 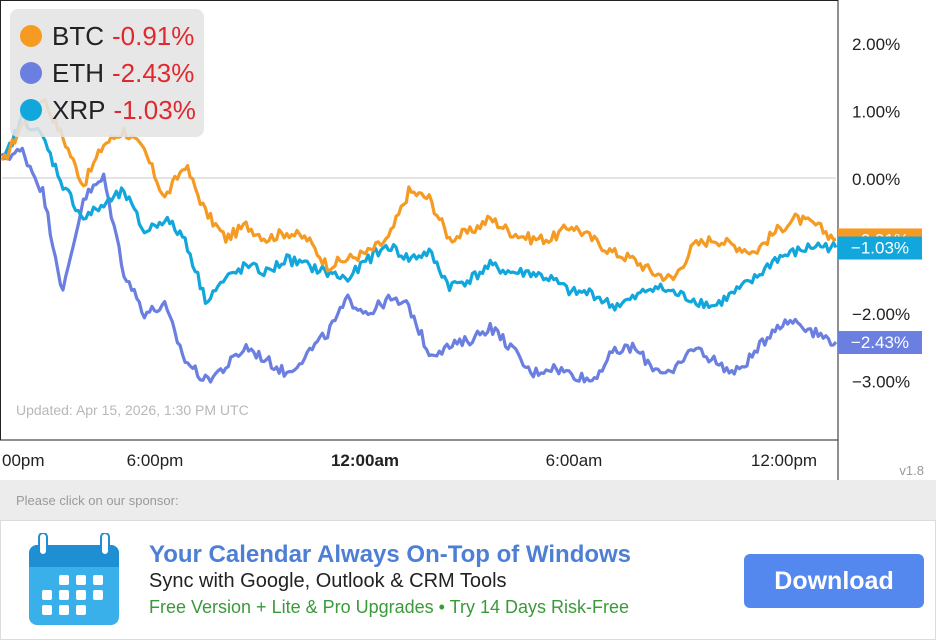 What do you see at coordinates (31, 110) in the screenshot?
I see `xrp-dot-icon` at bounding box center [31, 110].